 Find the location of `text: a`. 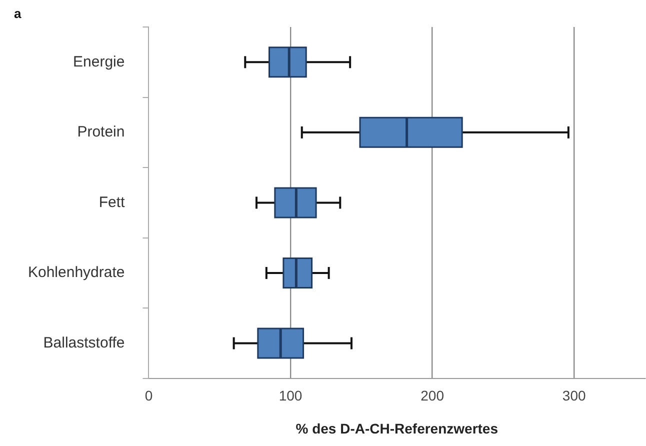

text: a is located at coordinates (18, 14).